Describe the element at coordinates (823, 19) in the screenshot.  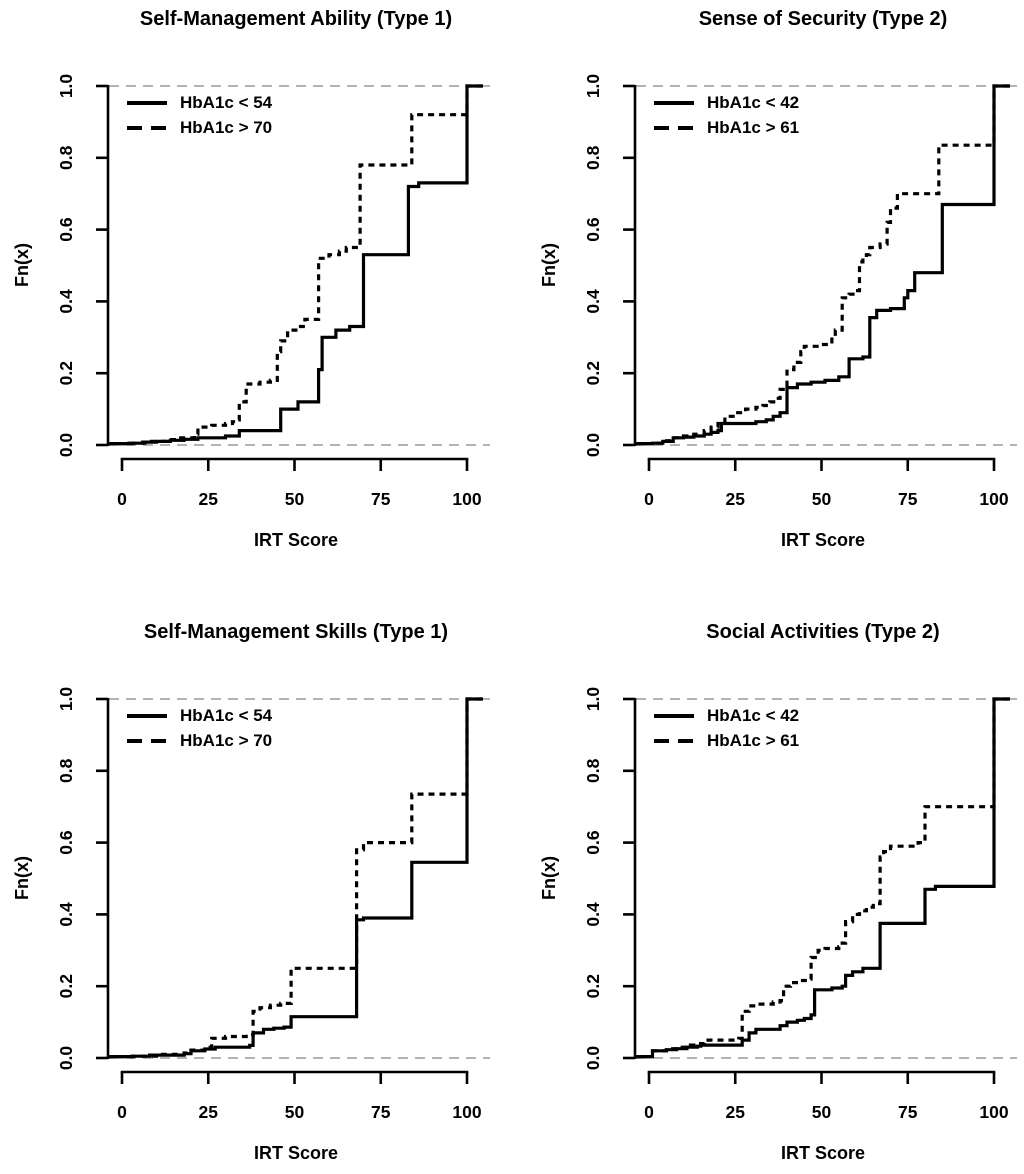
I see `panel-title: Sense of Security (Type 2)` at that location.